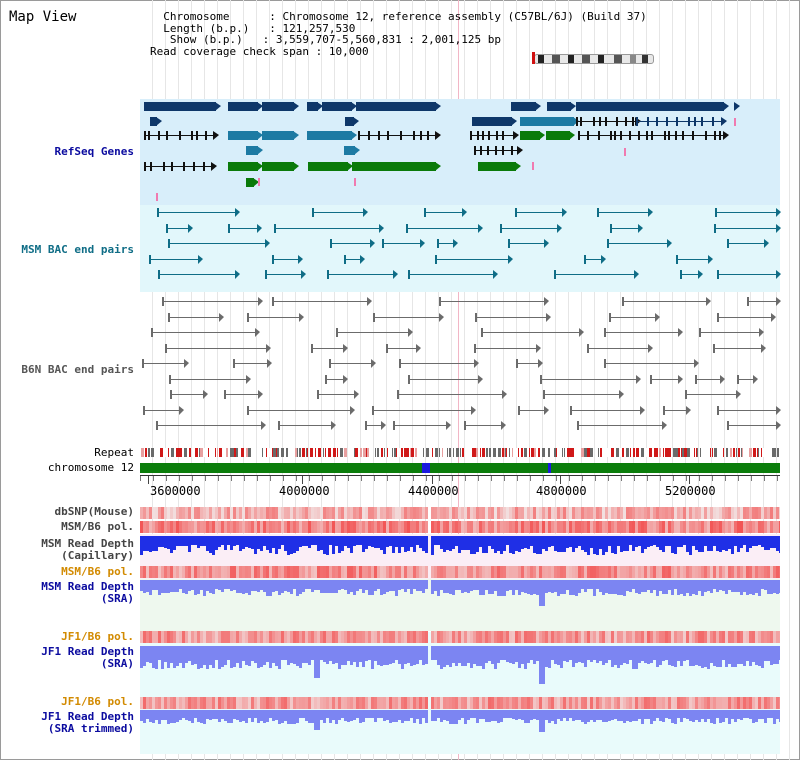 Image resolution: width=800 pixels, height=760 pixels. I want to click on dbsnp-strip, so click(460, 513).